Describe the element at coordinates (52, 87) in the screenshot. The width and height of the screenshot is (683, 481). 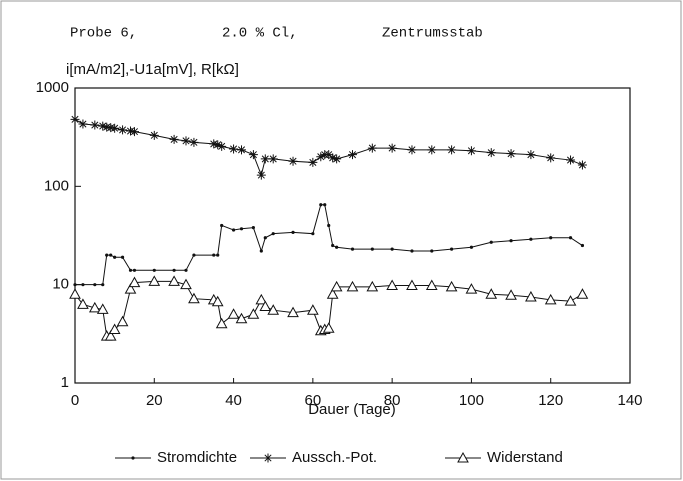
I see `y-tick-label: 1000` at that location.